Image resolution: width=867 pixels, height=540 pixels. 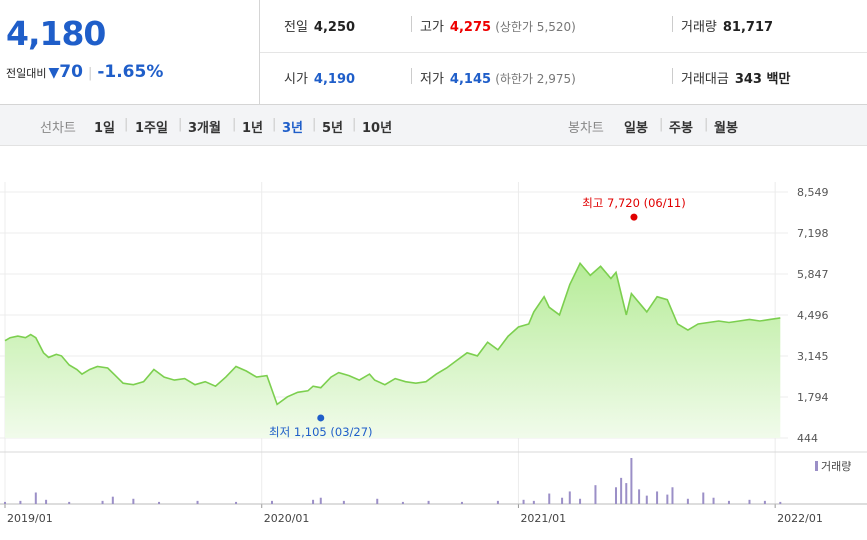 What do you see at coordinates (296, 27) in the screenshot?
I see `stat-label: 전일` at bounding box center [296, 27].